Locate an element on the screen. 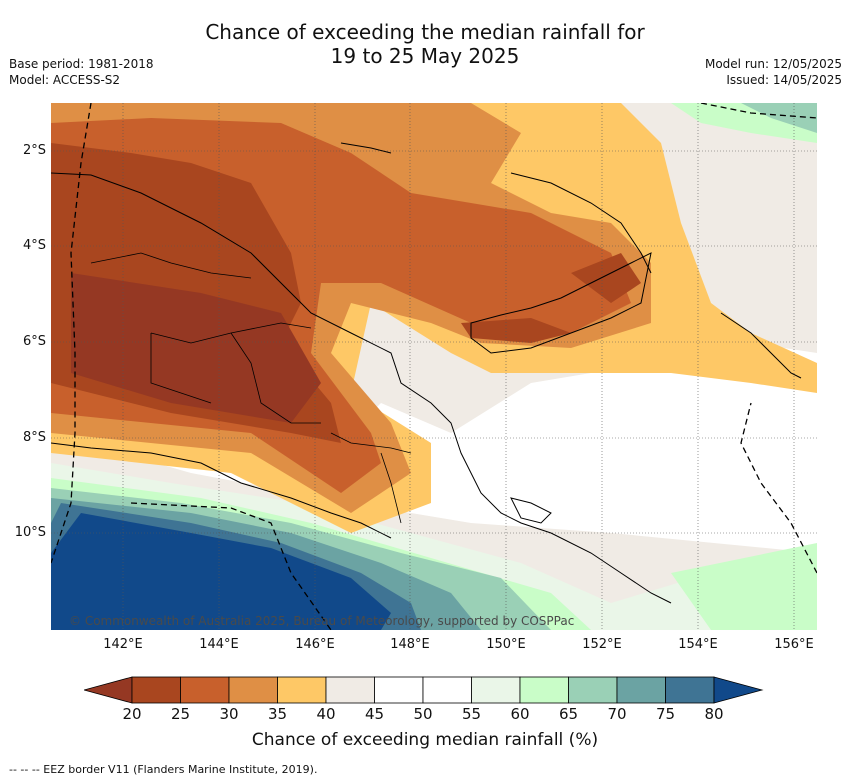 This screenshot has height=781, width=850. colorbar-tick-40: 40 is located at coordinates (326, 714).